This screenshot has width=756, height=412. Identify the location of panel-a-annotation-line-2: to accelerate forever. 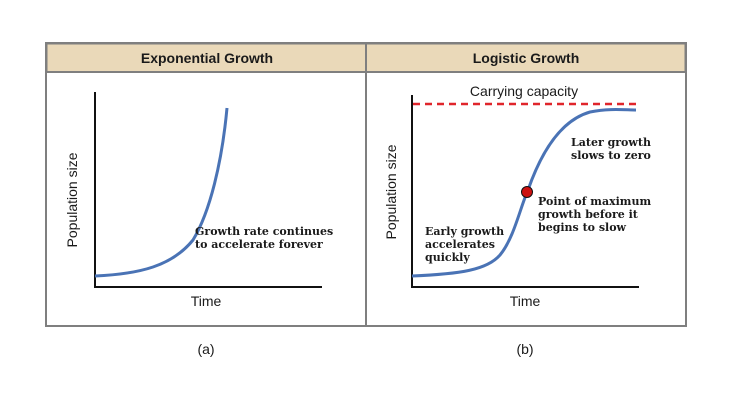
(259, 244).